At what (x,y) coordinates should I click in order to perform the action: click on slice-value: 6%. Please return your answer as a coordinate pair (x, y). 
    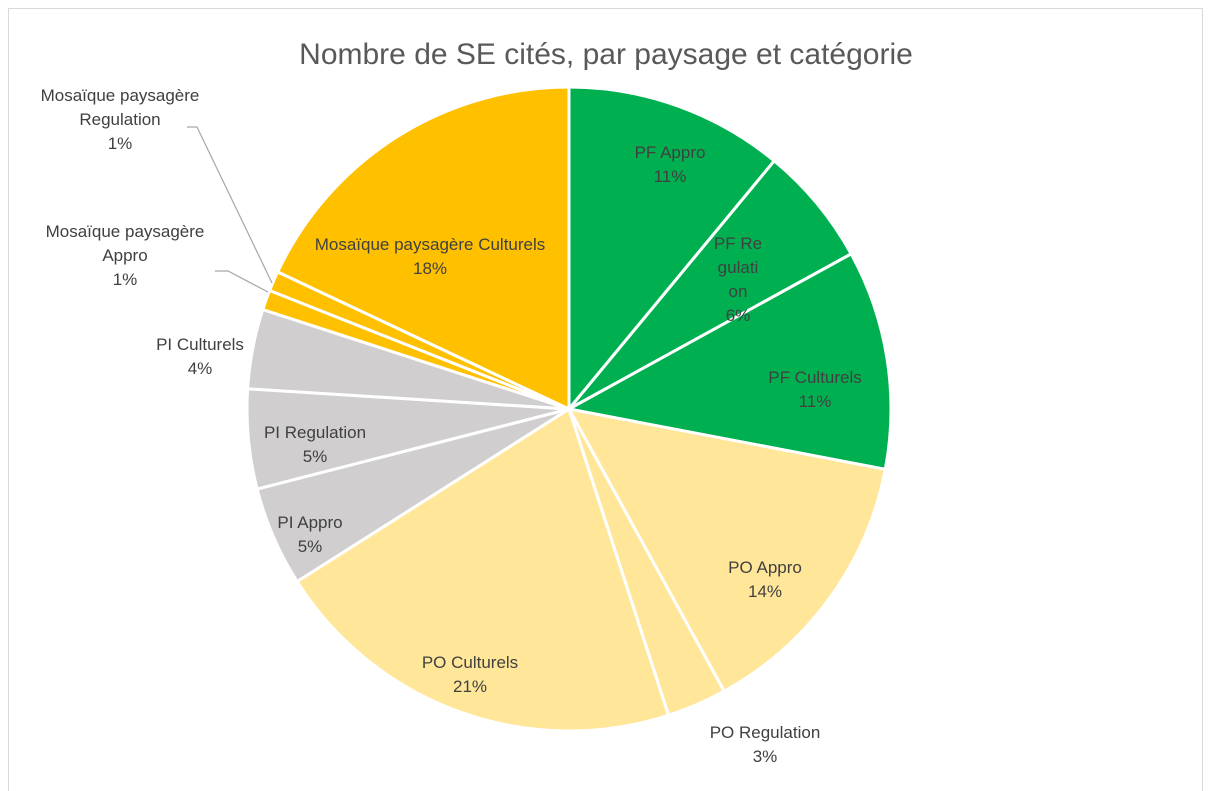
    Looking at the image, I should click on (738, 315).